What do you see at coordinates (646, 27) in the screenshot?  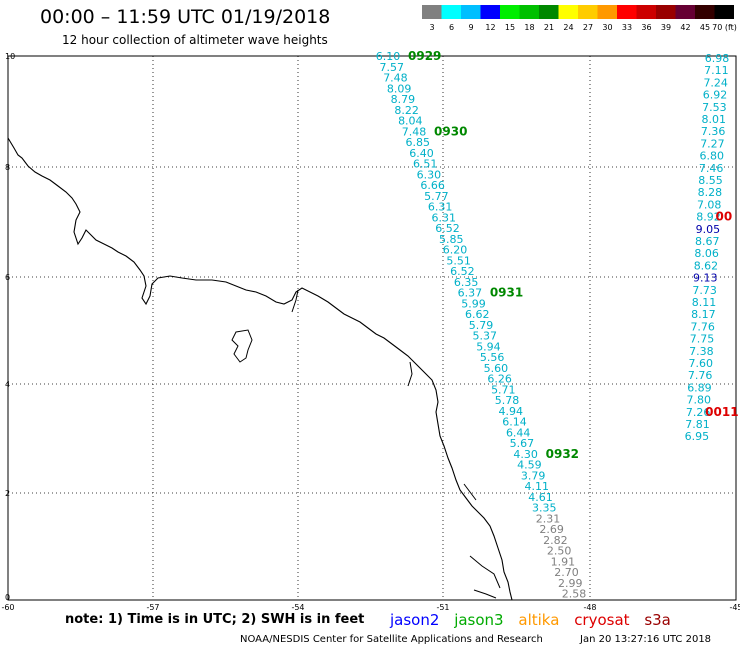 I see `colorbar-label: 36` at bounding box center [646, 27].